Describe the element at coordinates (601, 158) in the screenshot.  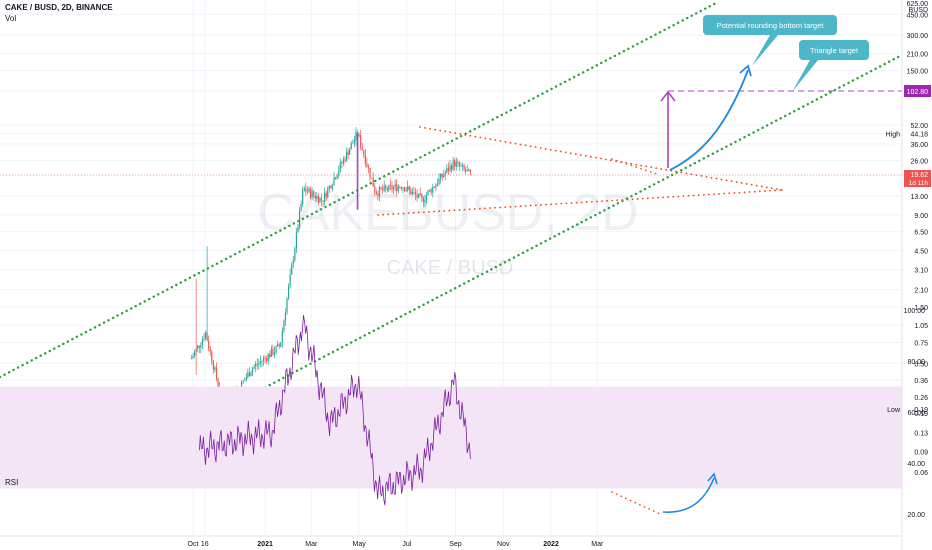
I see `triangle-upper-line` at that location.